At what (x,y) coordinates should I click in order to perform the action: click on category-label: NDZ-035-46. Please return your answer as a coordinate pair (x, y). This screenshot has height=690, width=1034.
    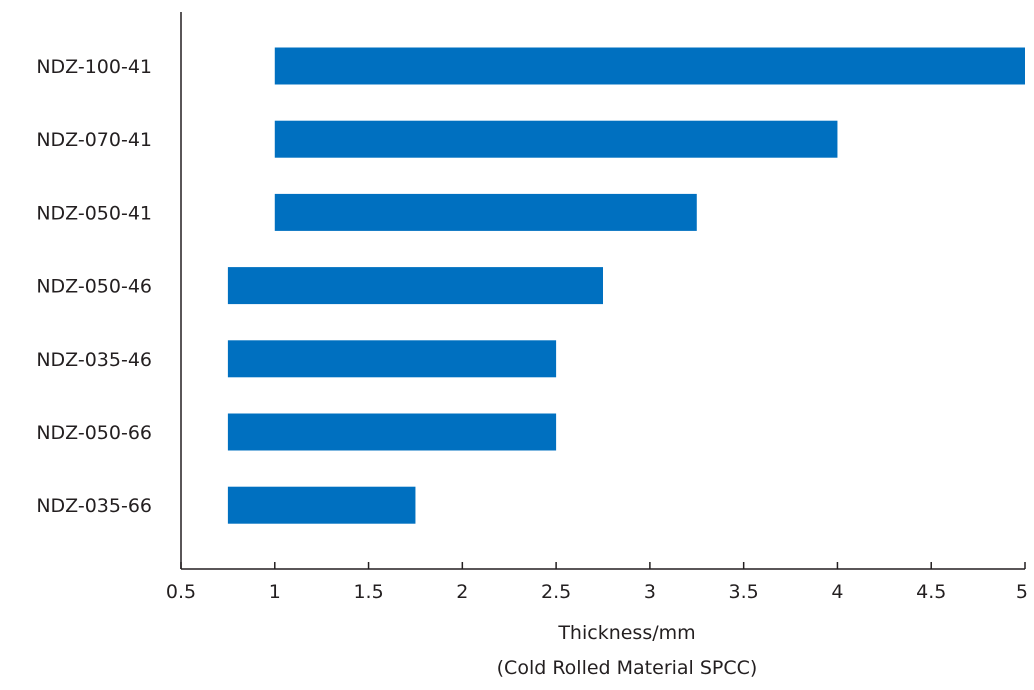
    Looking at the image, I should click on (94, 360).